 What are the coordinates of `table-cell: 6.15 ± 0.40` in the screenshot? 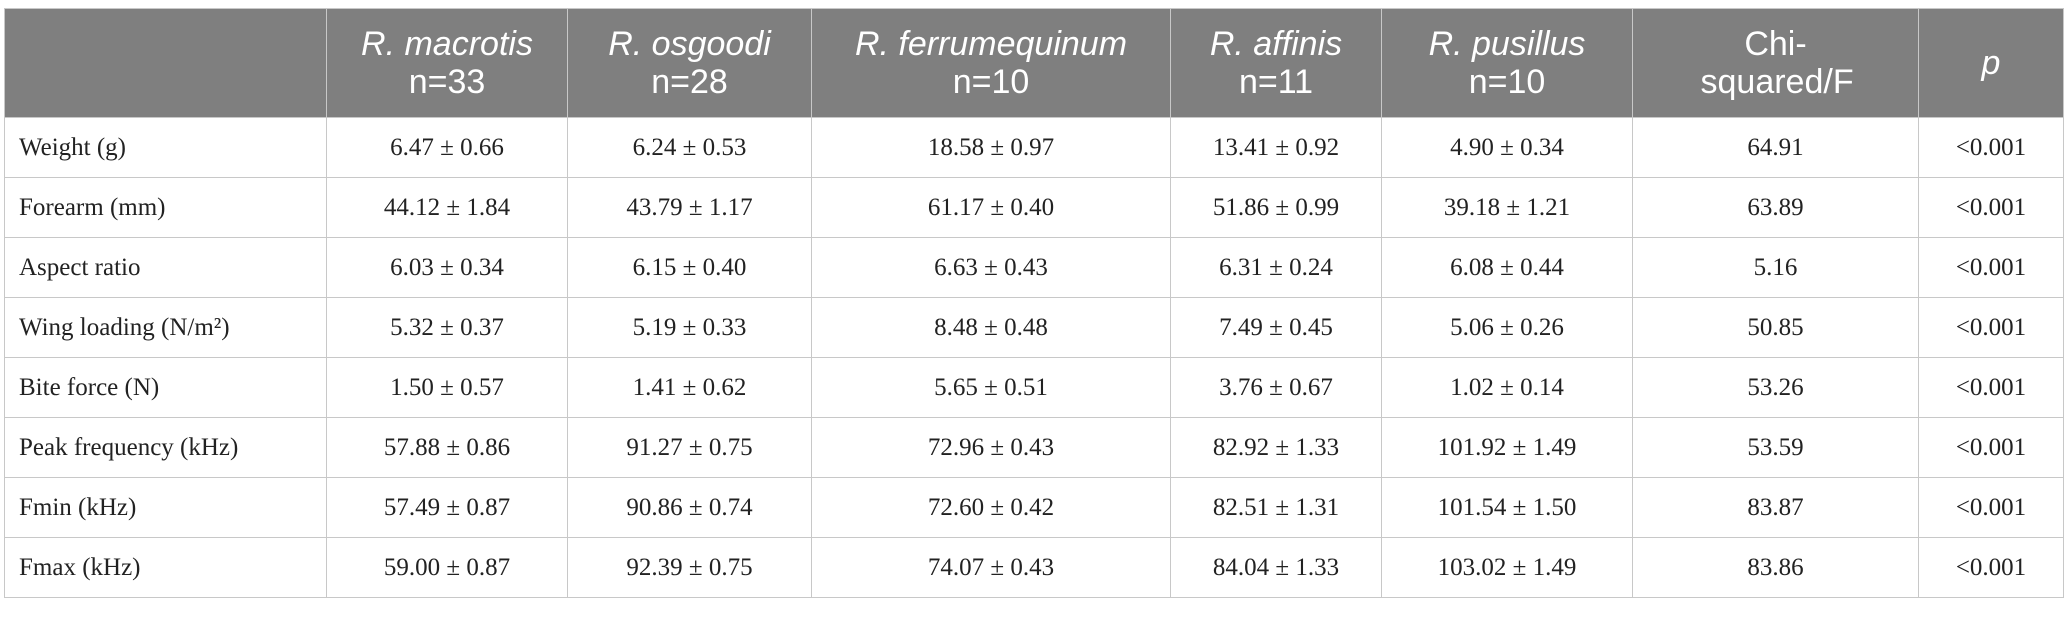 It's located at (689, 267).